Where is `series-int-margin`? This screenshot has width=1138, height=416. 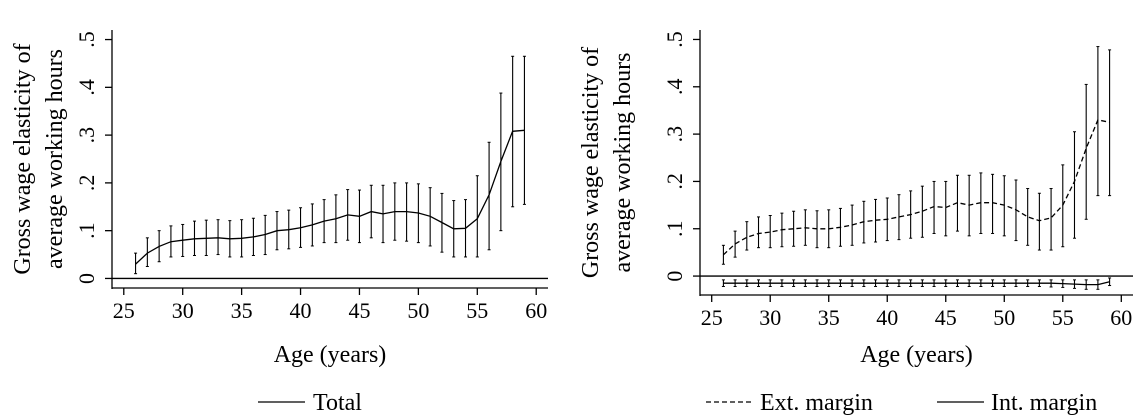 series-int-margin is located at coordinates (916, 283).